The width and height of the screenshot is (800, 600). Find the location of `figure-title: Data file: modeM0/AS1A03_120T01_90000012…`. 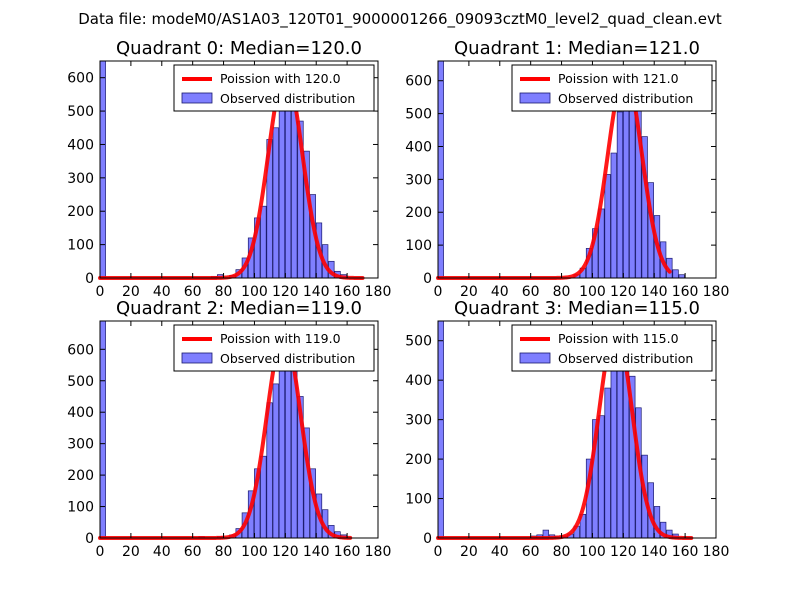

figure-title: Data file: modeM0/AS1A03_120T01_90000012… is located at coordinates (400, 19).